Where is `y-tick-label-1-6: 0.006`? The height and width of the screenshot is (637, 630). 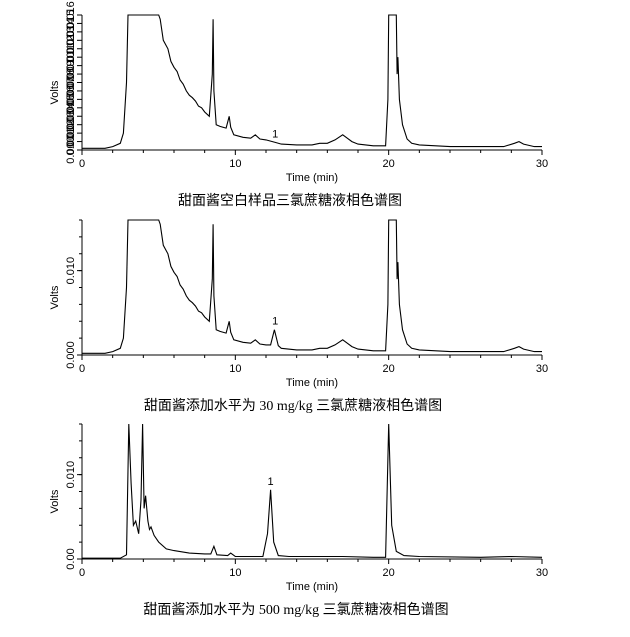
y-tick-label-1-6: 0.006 is located at coordinates (71, 100).